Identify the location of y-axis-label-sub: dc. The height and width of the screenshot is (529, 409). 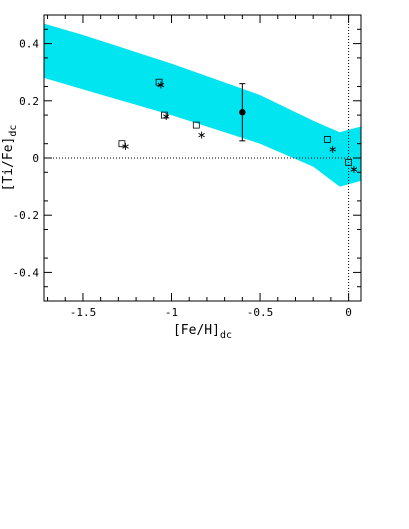
(13, 131).